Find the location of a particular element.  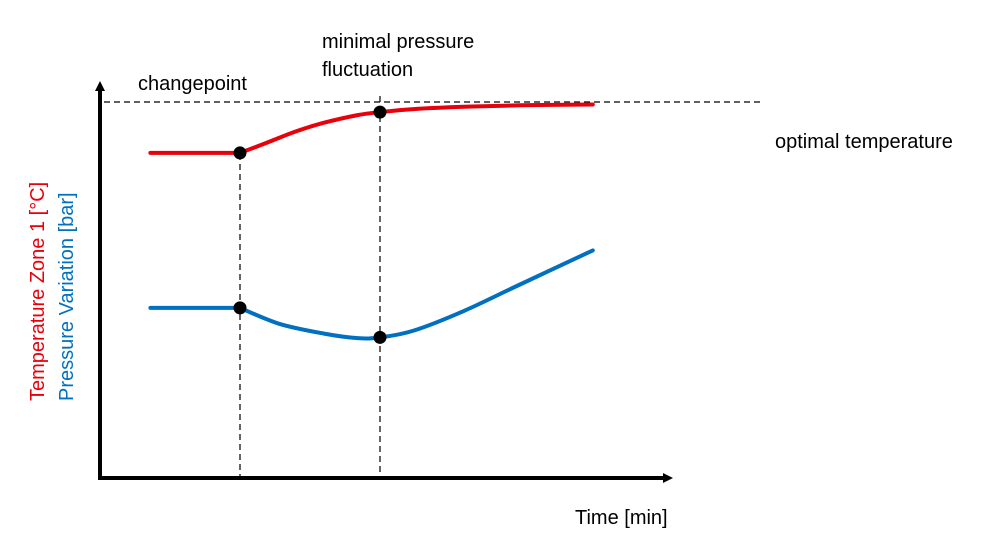

marker-points is located at coordinates (310, 224).